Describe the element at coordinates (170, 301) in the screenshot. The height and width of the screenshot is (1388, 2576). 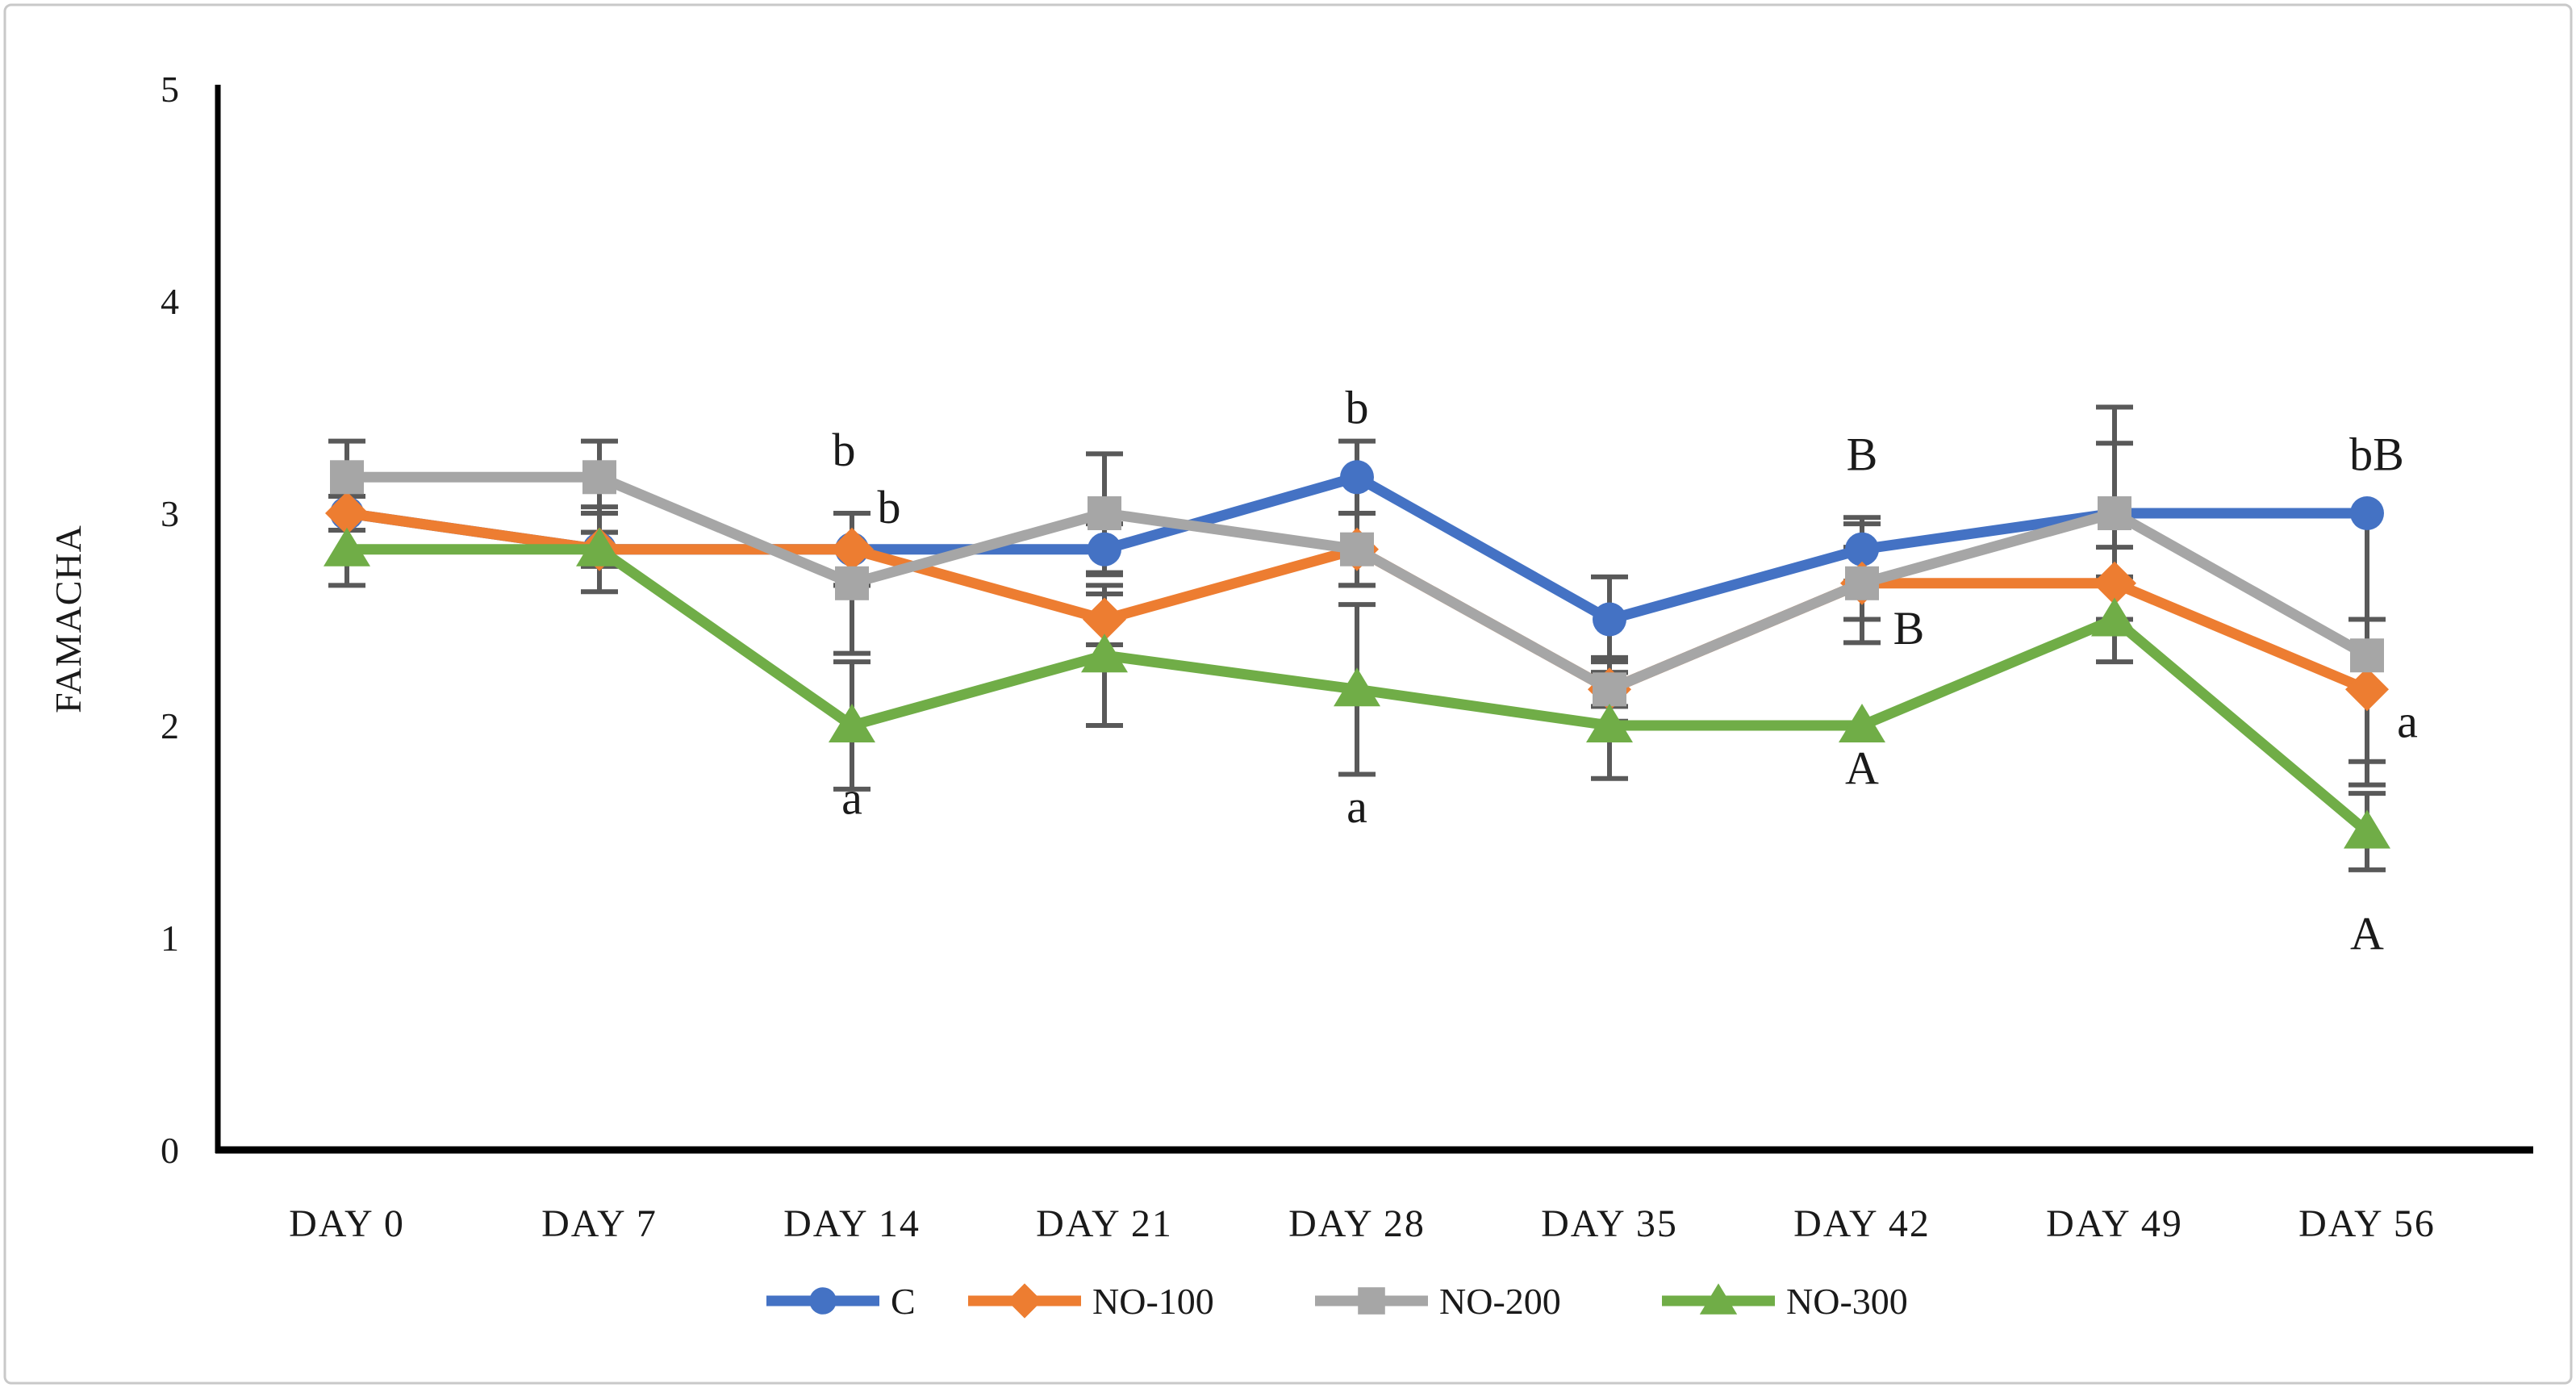
I see `y-tick-label: 4` at that location.